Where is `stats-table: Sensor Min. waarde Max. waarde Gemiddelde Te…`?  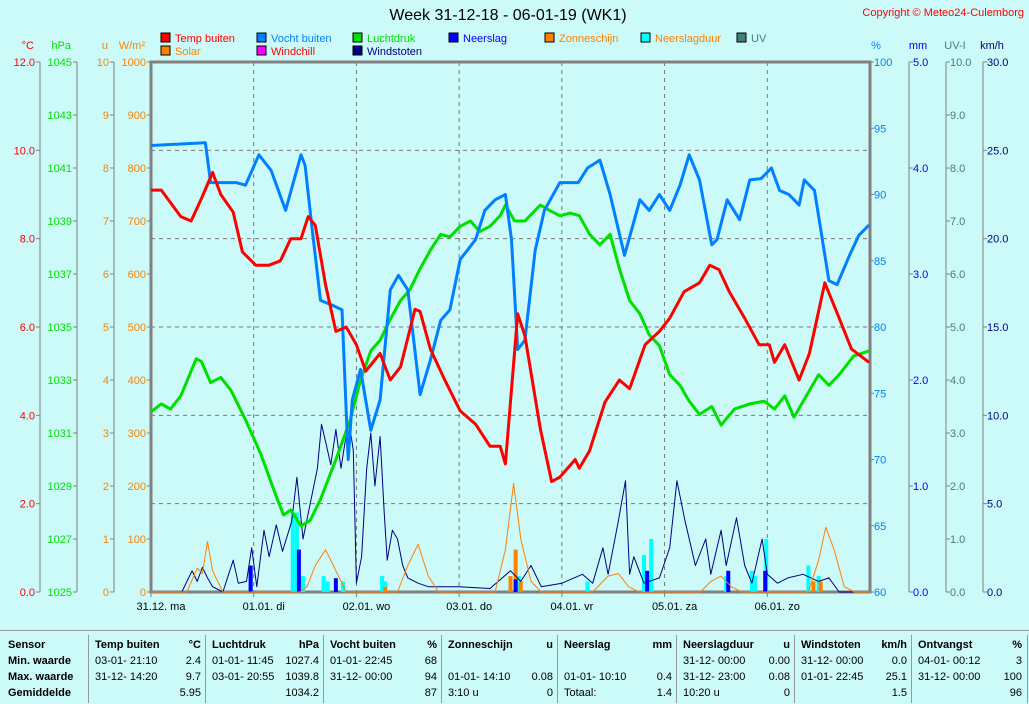 stats-table: Sensor Min. waarde Max. waarde Gemiddelde Te… is located at coordinates (514, 667).